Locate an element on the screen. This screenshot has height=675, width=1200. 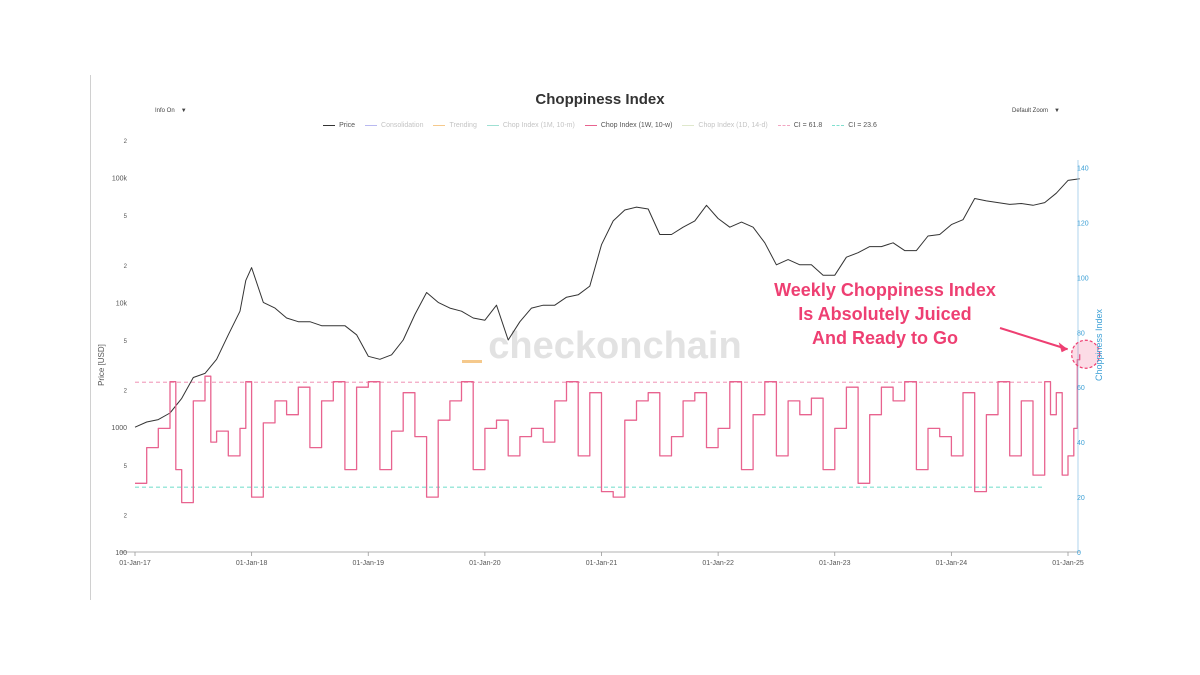
x-tick-label: 01-Jan-22 is located at coordinates (718, 563).